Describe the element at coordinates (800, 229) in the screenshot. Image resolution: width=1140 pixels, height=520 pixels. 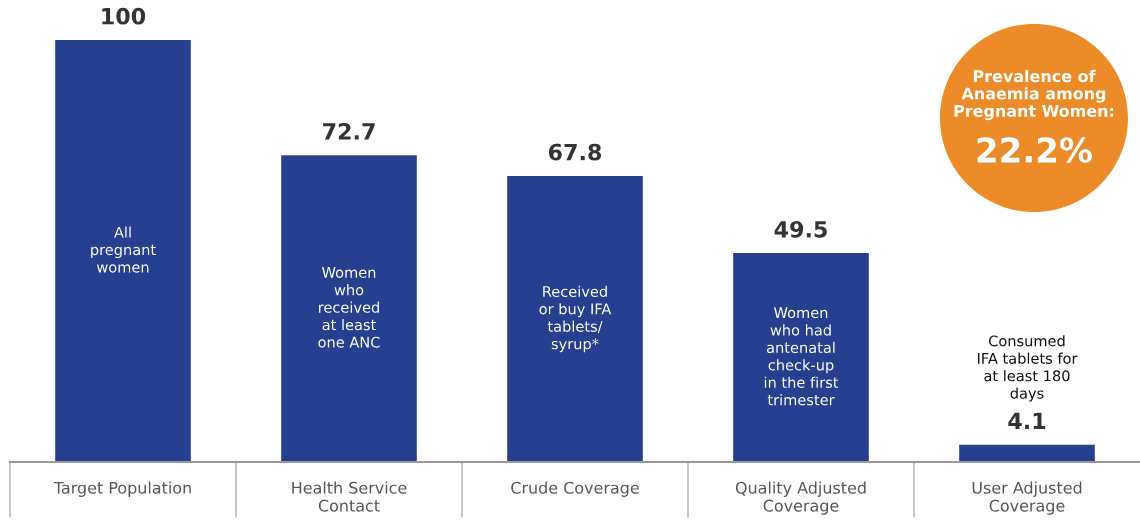
I see `data-label: 49.5` at that location.